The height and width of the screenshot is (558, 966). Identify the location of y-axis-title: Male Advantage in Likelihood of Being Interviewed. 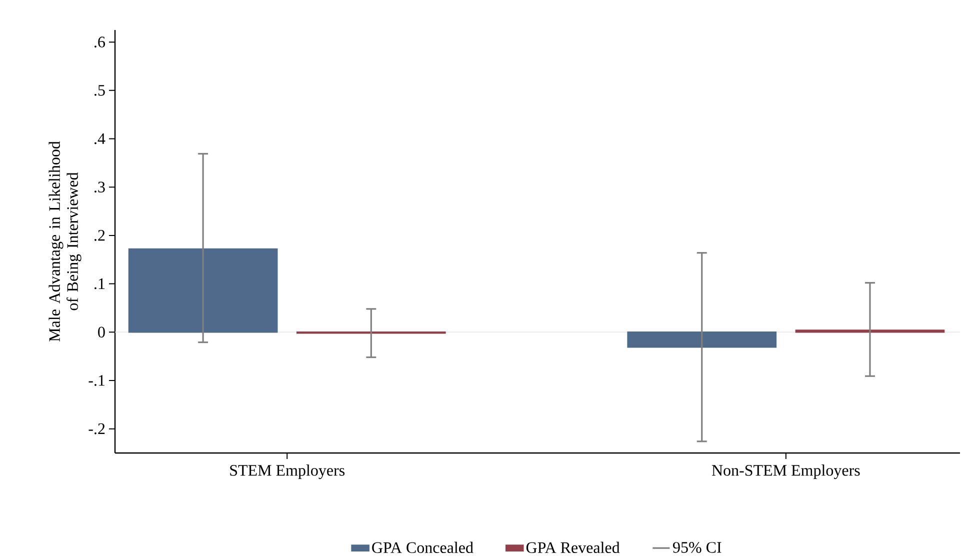
(65, 241).